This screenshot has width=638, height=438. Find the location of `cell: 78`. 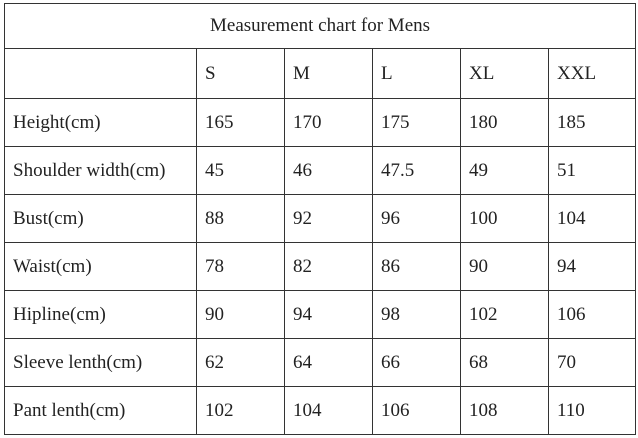

cell: 78 is located at coordinates (240, 266).